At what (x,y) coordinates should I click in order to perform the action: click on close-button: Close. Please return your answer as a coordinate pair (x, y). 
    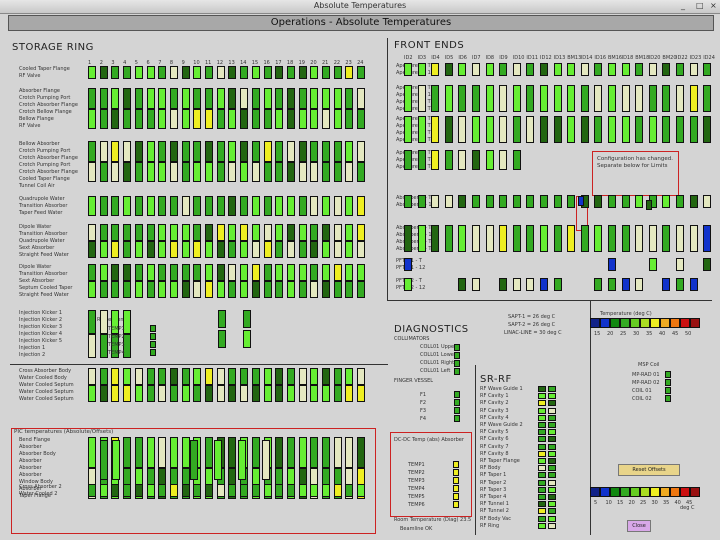
    Looking at the image, I should click on (639, 526).